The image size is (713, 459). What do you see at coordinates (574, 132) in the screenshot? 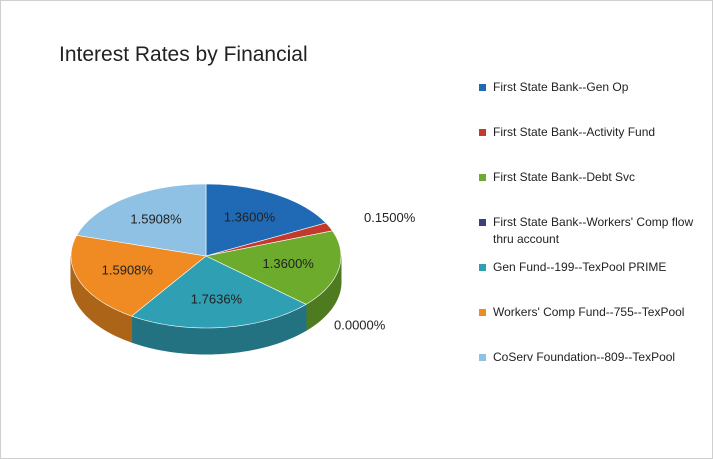
I see `legend-label: First State Bank--Activity Fund` at bounding box center [574, 132].